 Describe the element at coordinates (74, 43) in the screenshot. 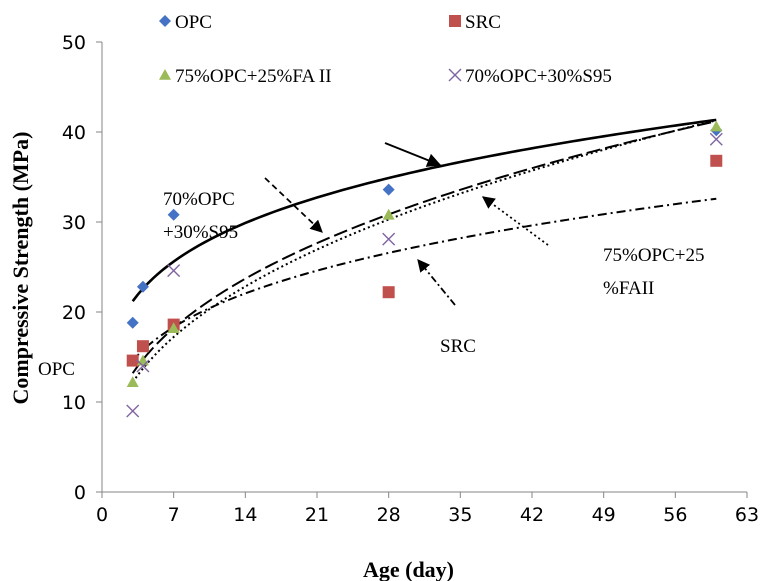

I see `y-tick-label: 50` at that location.